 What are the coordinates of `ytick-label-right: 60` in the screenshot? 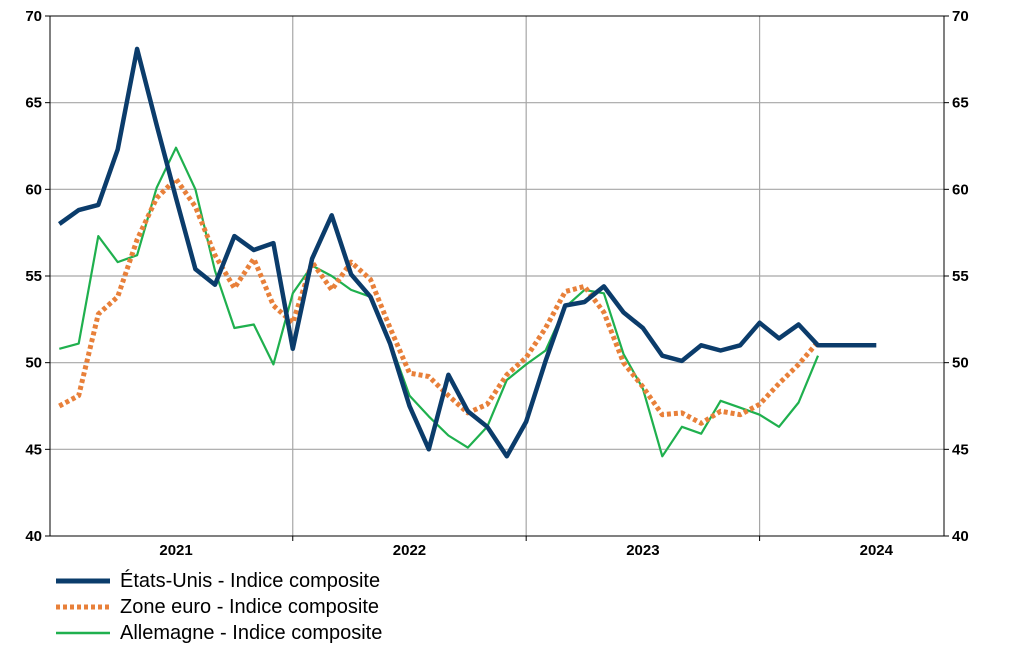 It's located at (960, 189).